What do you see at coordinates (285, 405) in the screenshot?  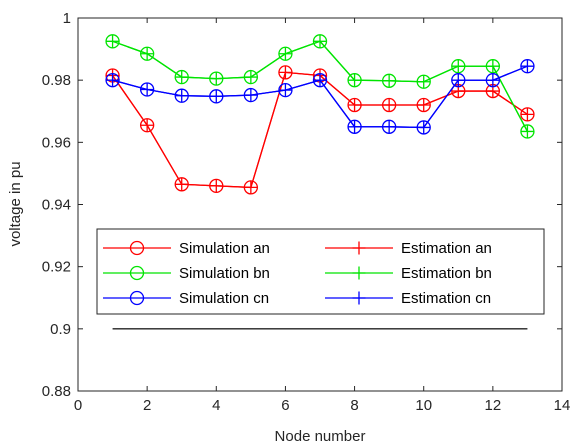 I see `x-tick-label: 6` at bounding box center [285, 405].